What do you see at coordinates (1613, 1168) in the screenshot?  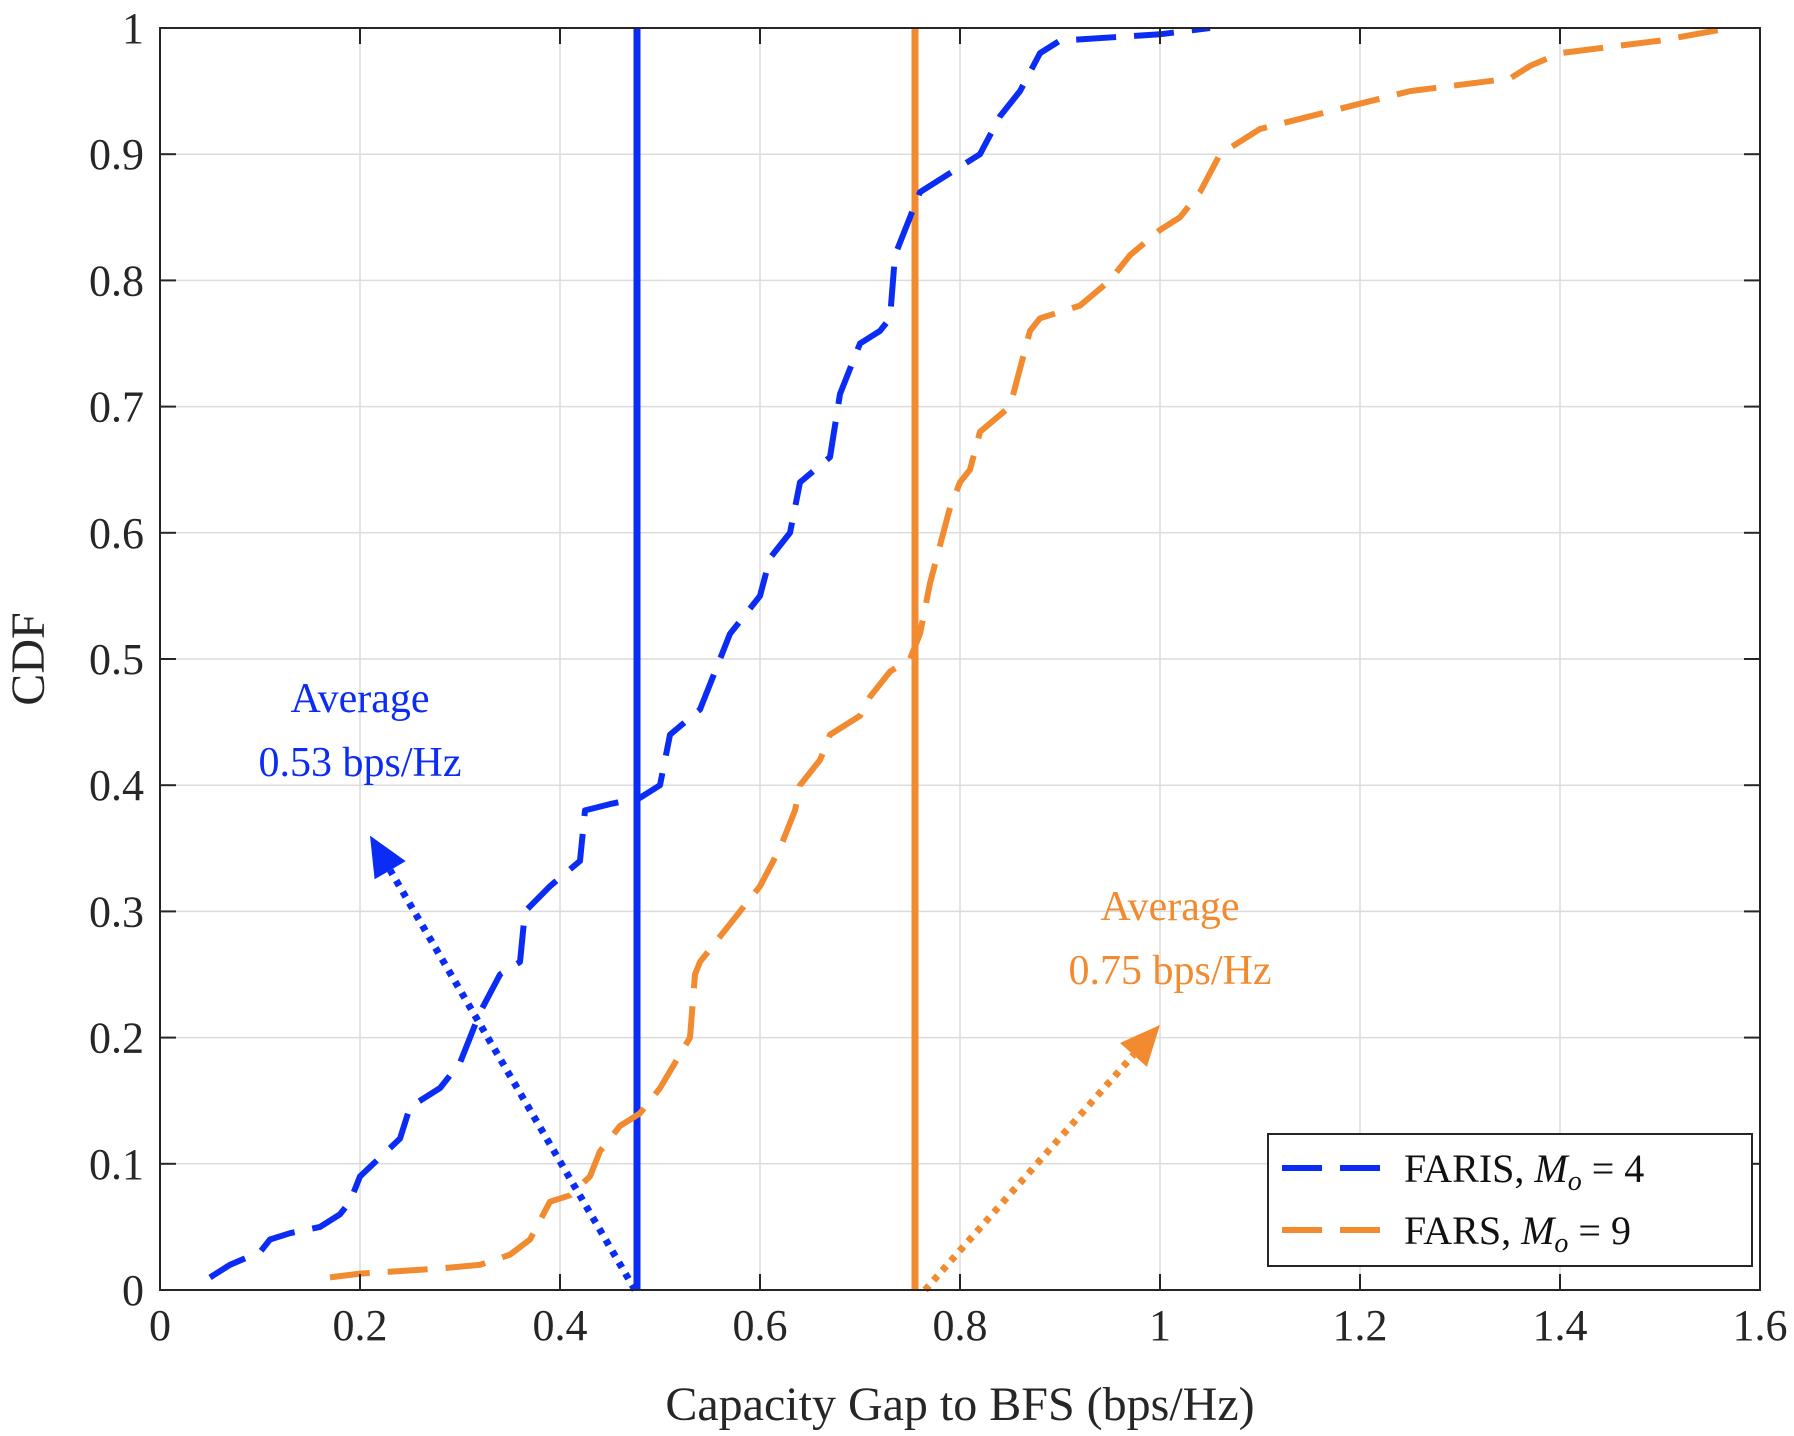 I see `legend-value: = 4` at bounding box center [1613, 1168].